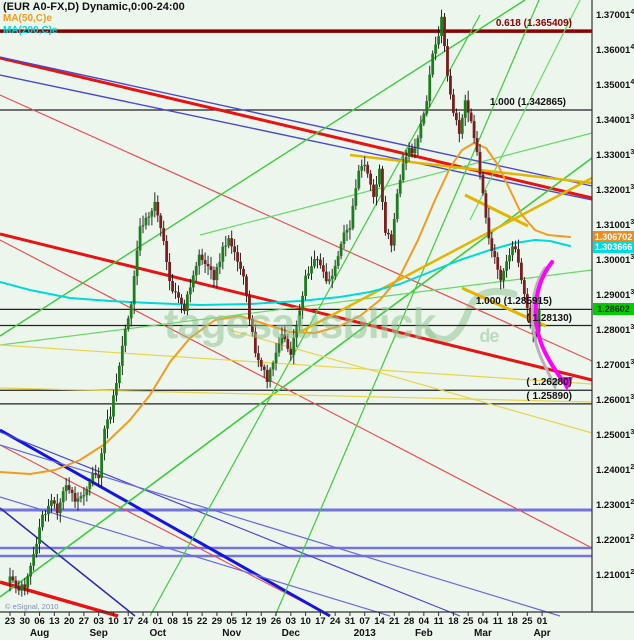 This screenshot has width=634, height=640. I want to click on price-axis-label: 1.330013, so click(615, 155).